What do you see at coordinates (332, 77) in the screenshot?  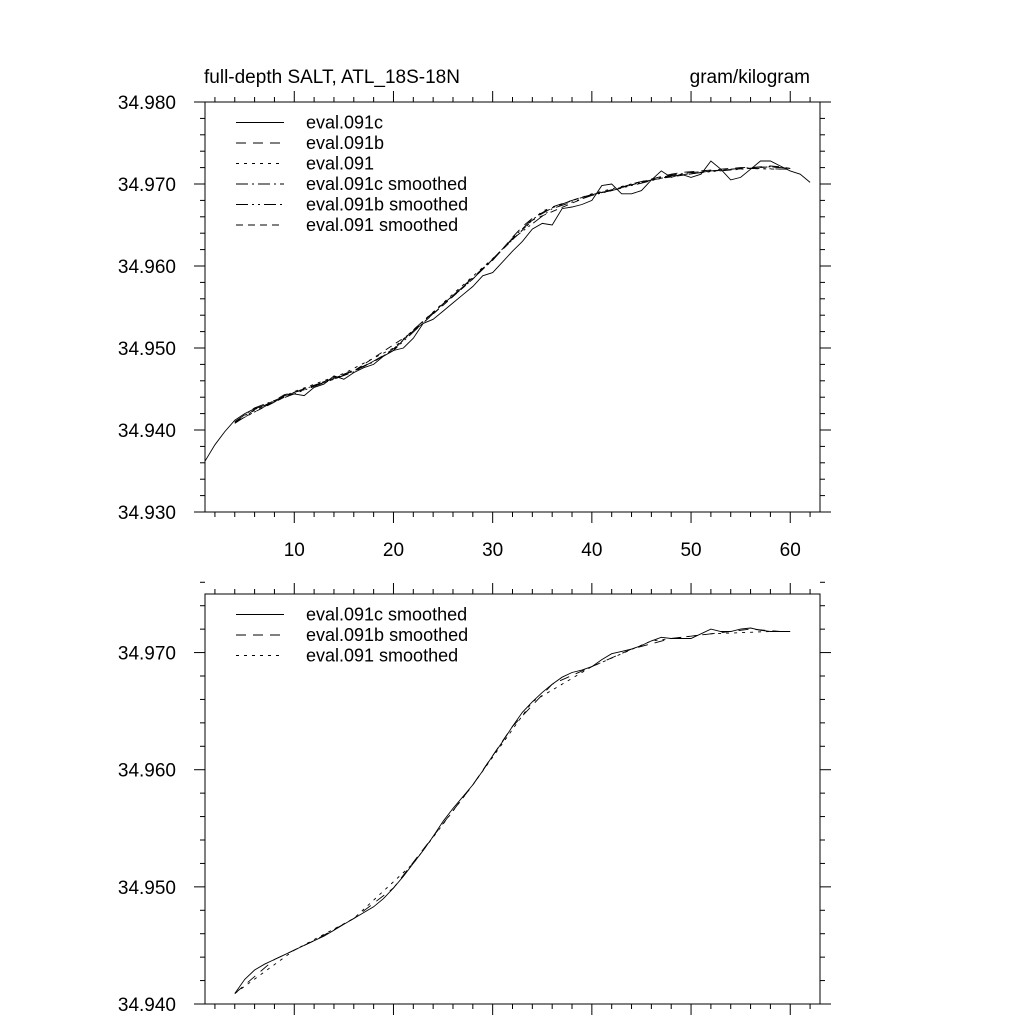 I see `chart-title: full-depth SALT, ATL_18S-18N` at bounding box center [332, 77].